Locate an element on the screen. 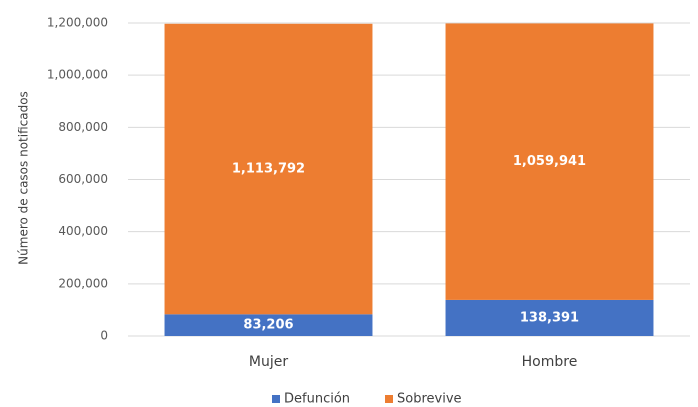 The width and height of the screenshot is (698, 407). x-category-label: Mujer is located at coordinates (268, 362).